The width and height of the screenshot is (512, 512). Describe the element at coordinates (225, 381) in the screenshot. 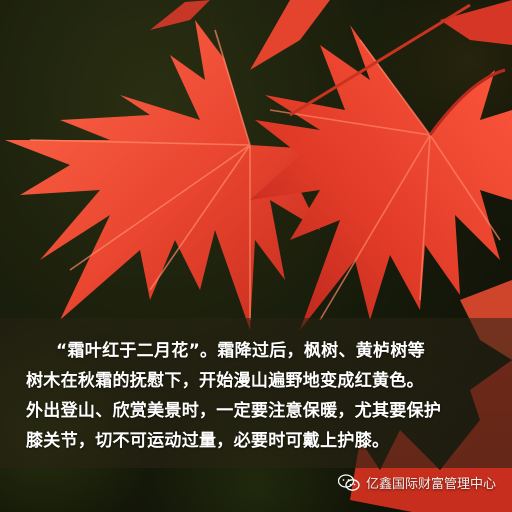

I see `caption-line-2: 树木在秋霜的抚慰下，开始漫山遍野地变成红黄色。` at that location.